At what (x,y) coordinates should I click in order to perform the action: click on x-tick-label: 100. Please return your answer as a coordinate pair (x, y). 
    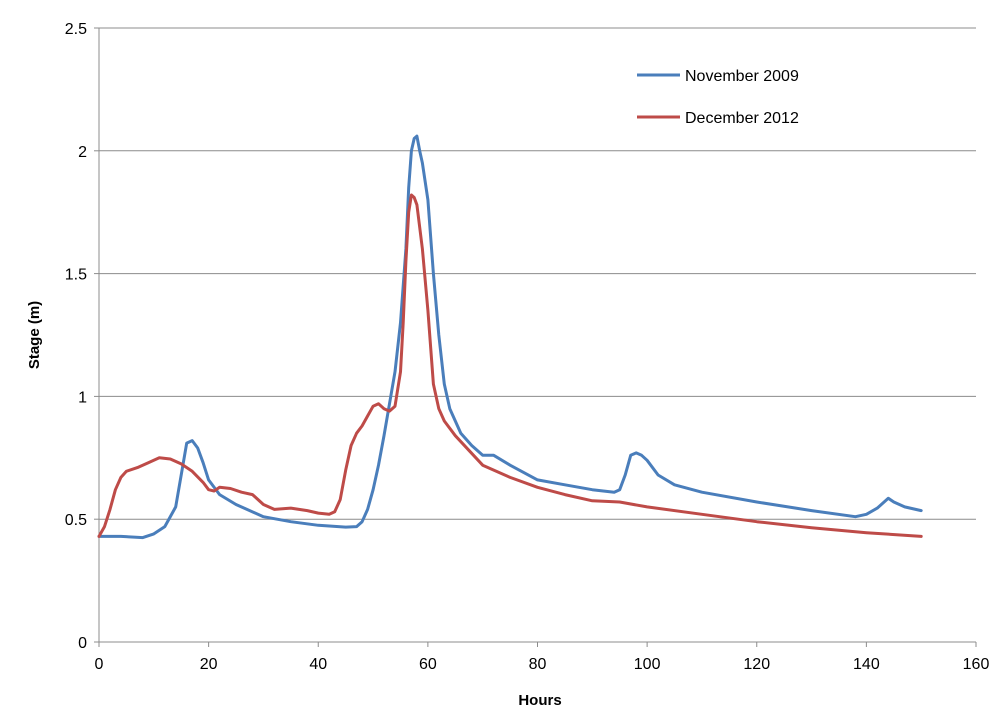
    Looking at the image, I should click on (647, 664).